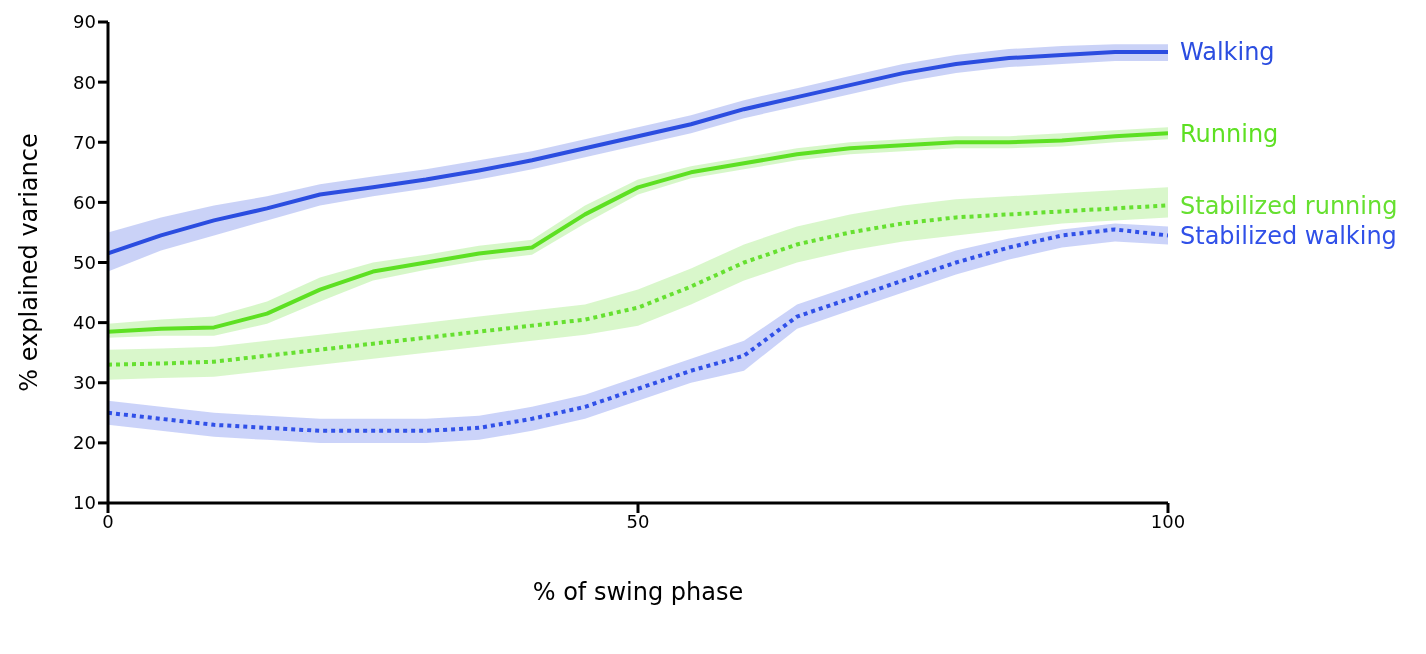 The width and height of the screenshot is (1426, 654). What do you see at coordinates (638, 521) in the screenshot?
I see `x-tick-label: 50` at bounding box center [638, 521].